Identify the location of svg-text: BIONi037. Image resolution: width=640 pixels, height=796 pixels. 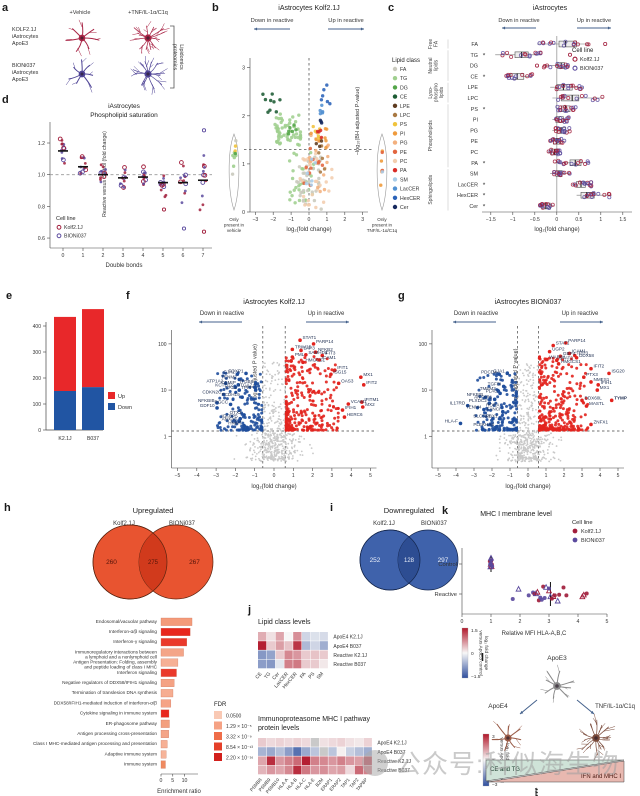
(434, 524).